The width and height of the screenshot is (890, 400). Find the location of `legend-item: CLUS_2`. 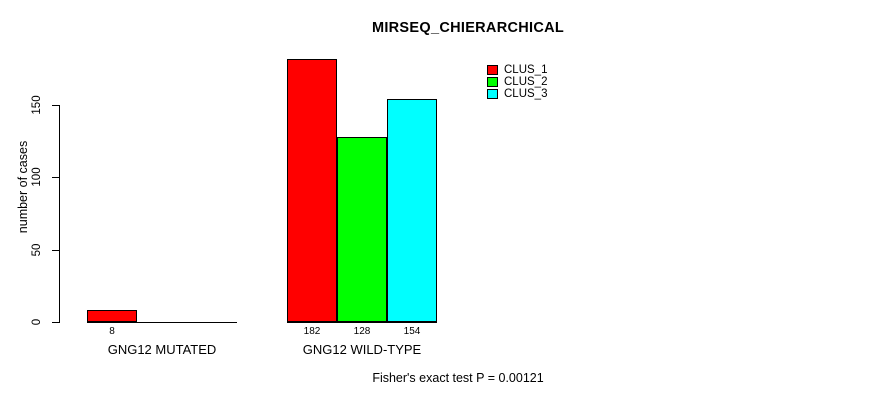

legend-item: CLUS_2 is located at coordinates (517, 82).